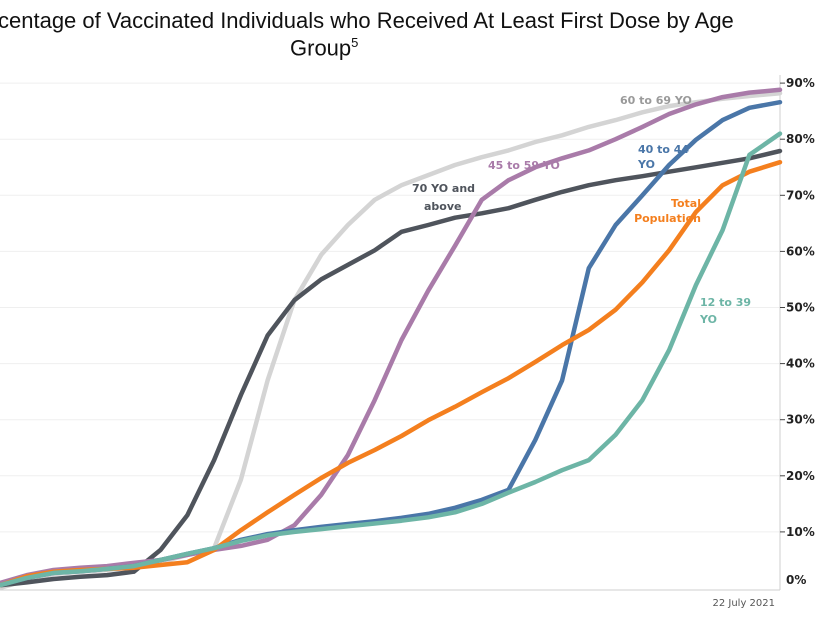 This screenshot has height=622, width=830. What do you see at coordinates (663, 149) in the screenshot?
I see `annotation-40-44: 40 to 44` at bounding box center [663, 149].